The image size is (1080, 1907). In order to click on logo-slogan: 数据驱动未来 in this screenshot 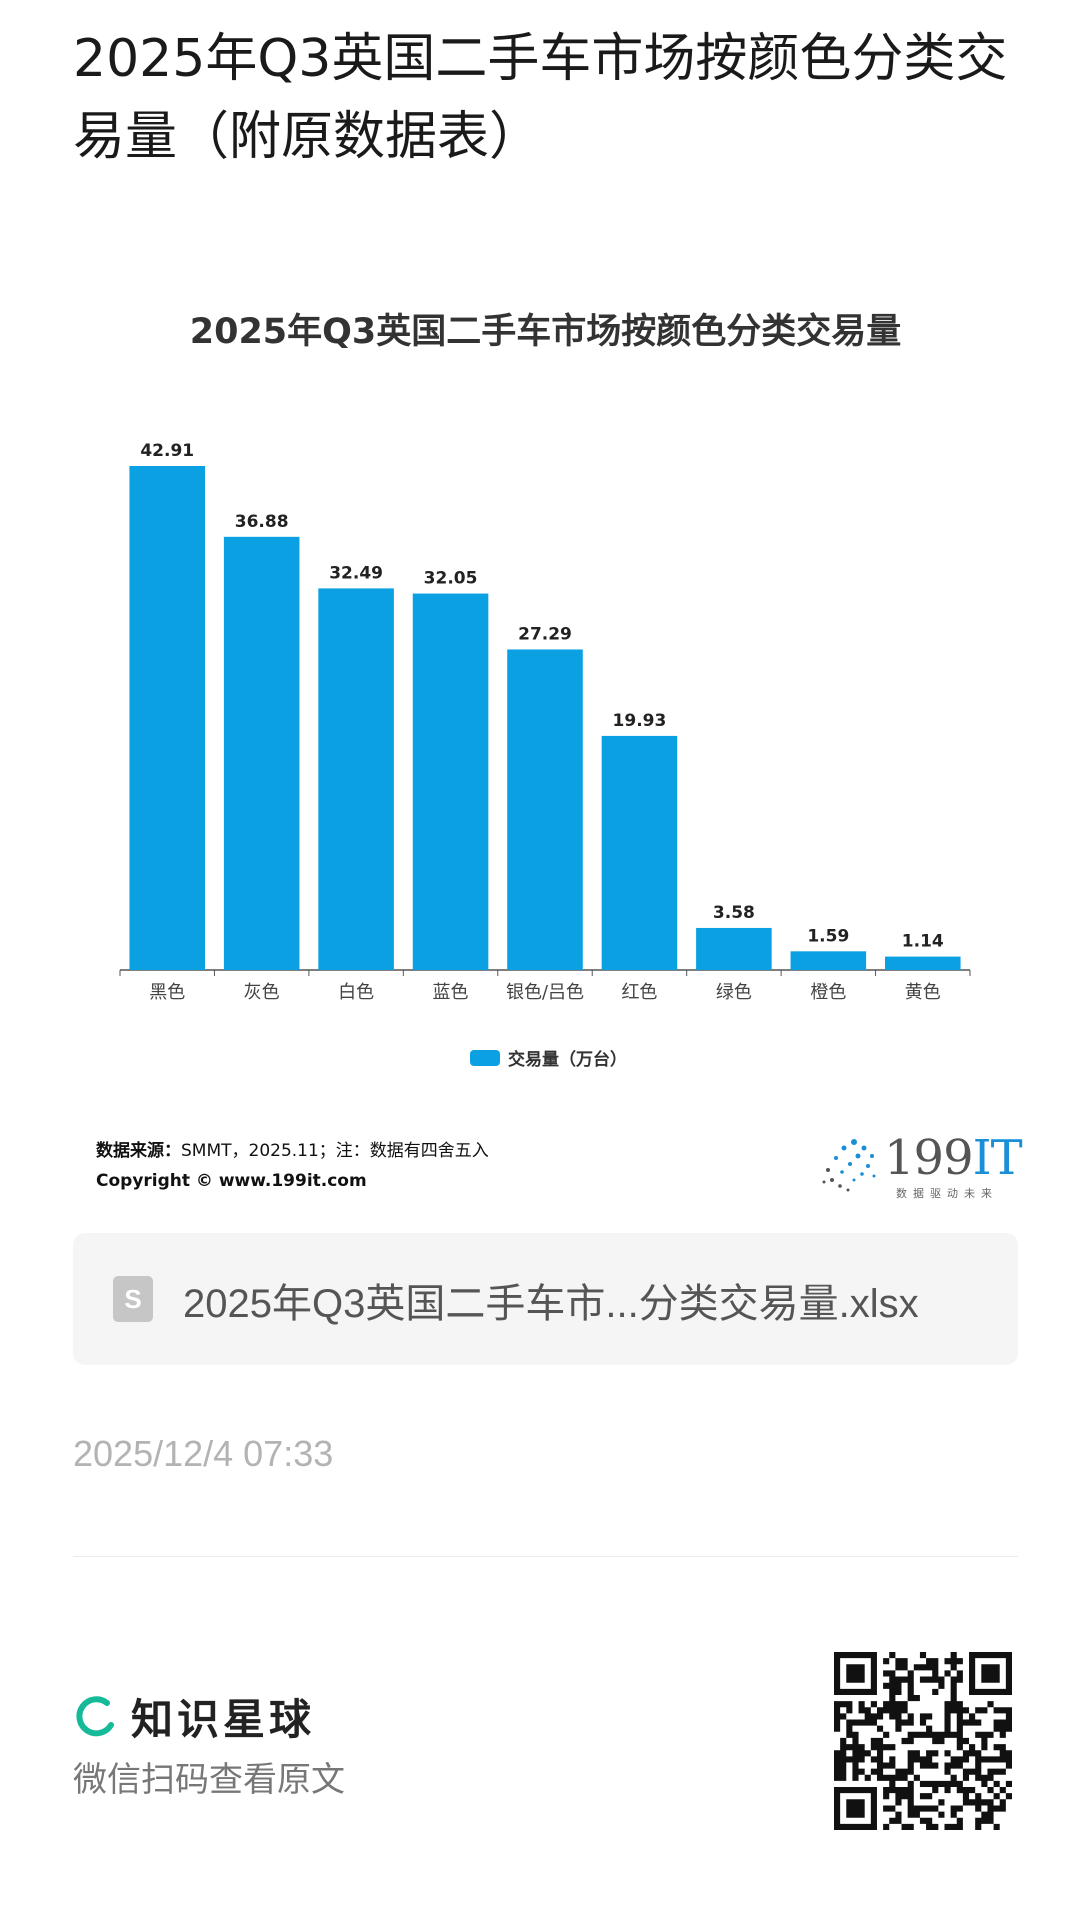, I will do `click(947, 1193)`.